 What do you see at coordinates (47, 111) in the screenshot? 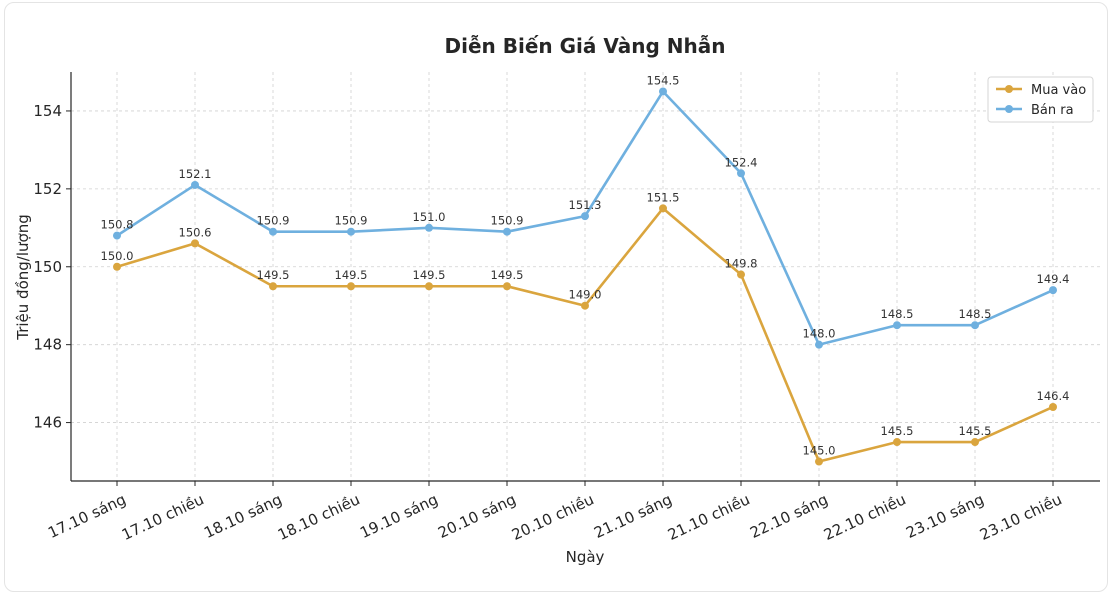
I see `y-tick-label: 154` at bounding box center [47, 111].